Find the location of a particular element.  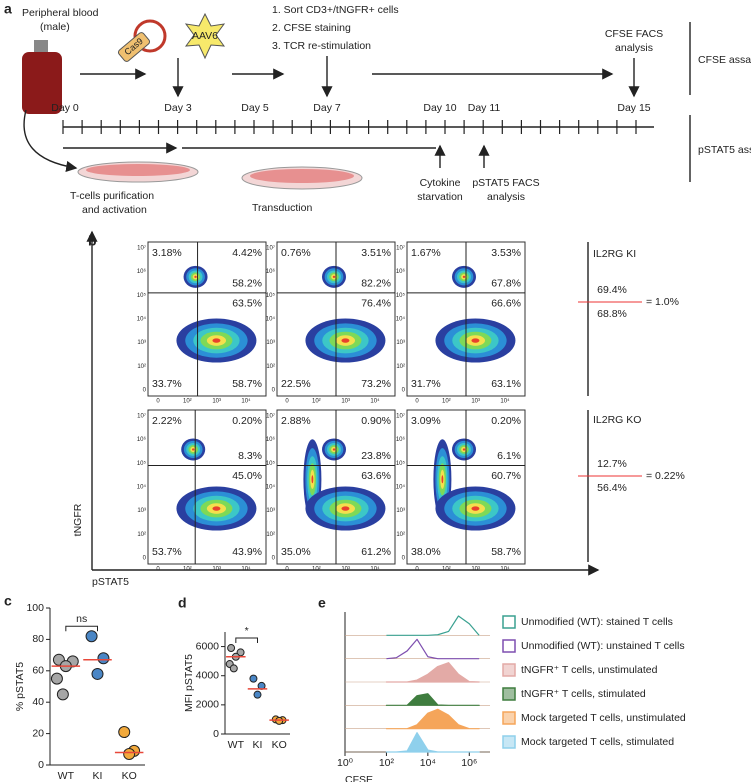

legend-label: Mock targeted T cells, unstimulated is located at coordinates (603, 718).